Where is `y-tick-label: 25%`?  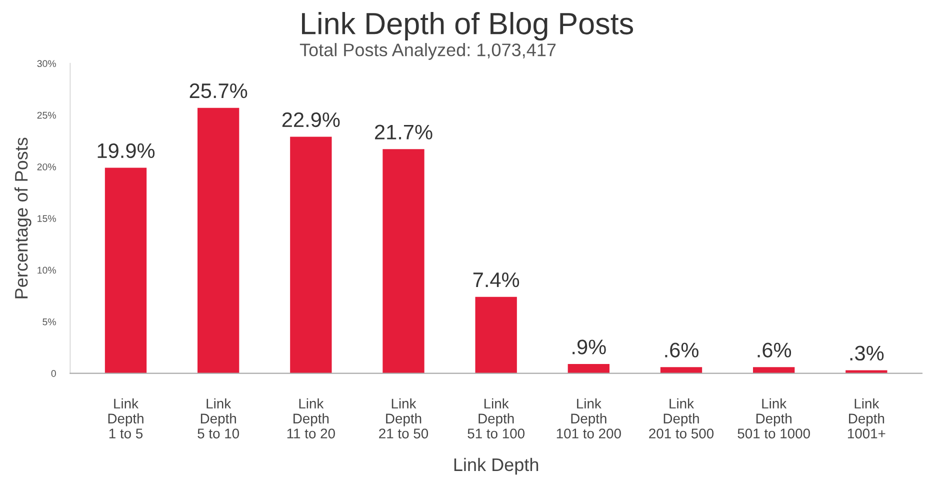
y-tick-label: 25% is located at coordinates (46, 115).